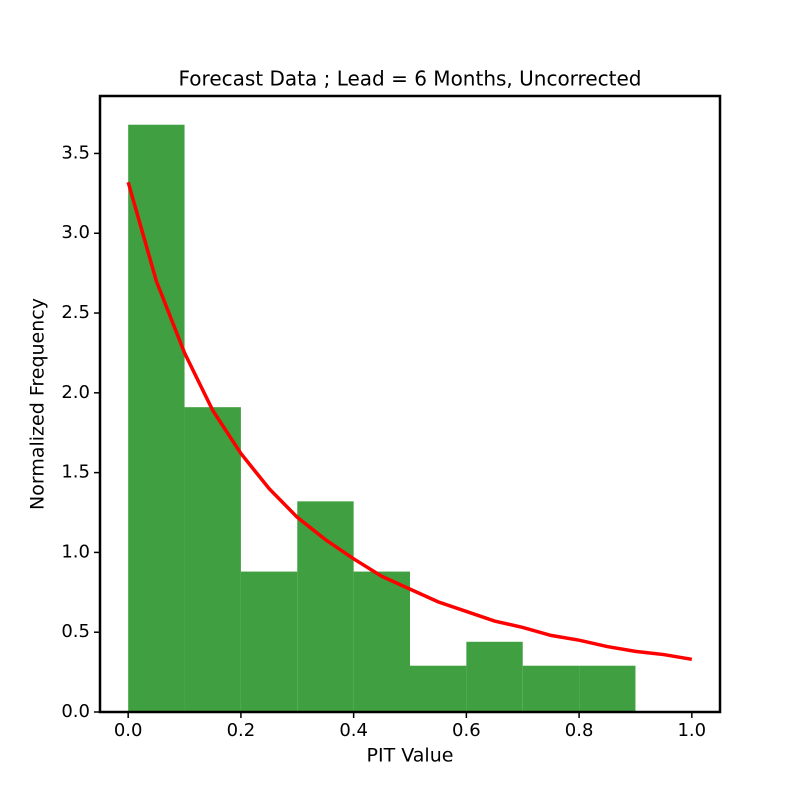 This screenshot has width=800, height=800. Describe the element at coordinates (38, 404) in the screenshot. I see `y-axis-label: Normalized Frequency` at that location.